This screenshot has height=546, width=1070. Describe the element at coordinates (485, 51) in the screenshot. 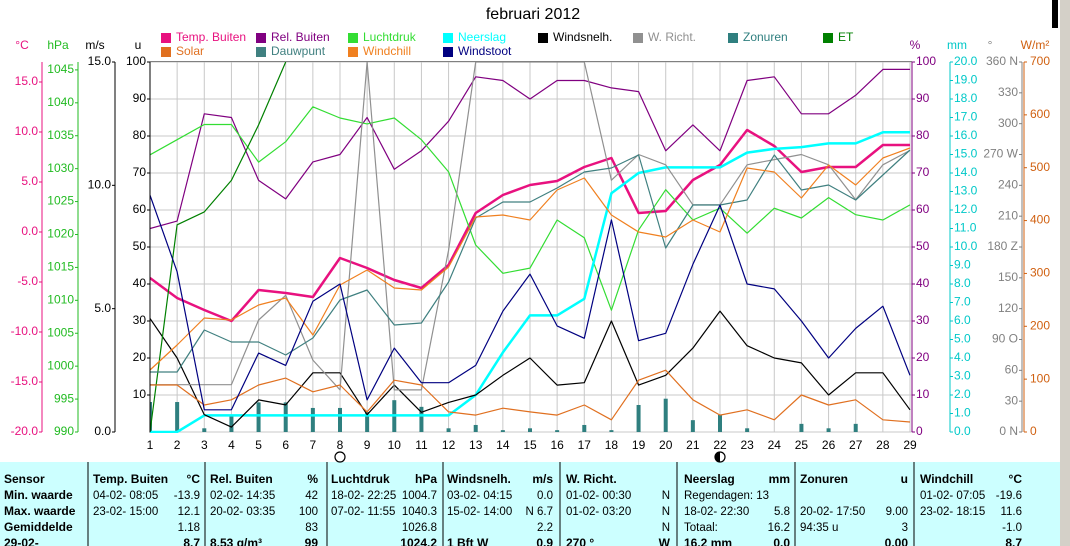

I see `legend-label: Windstoot` at that location.